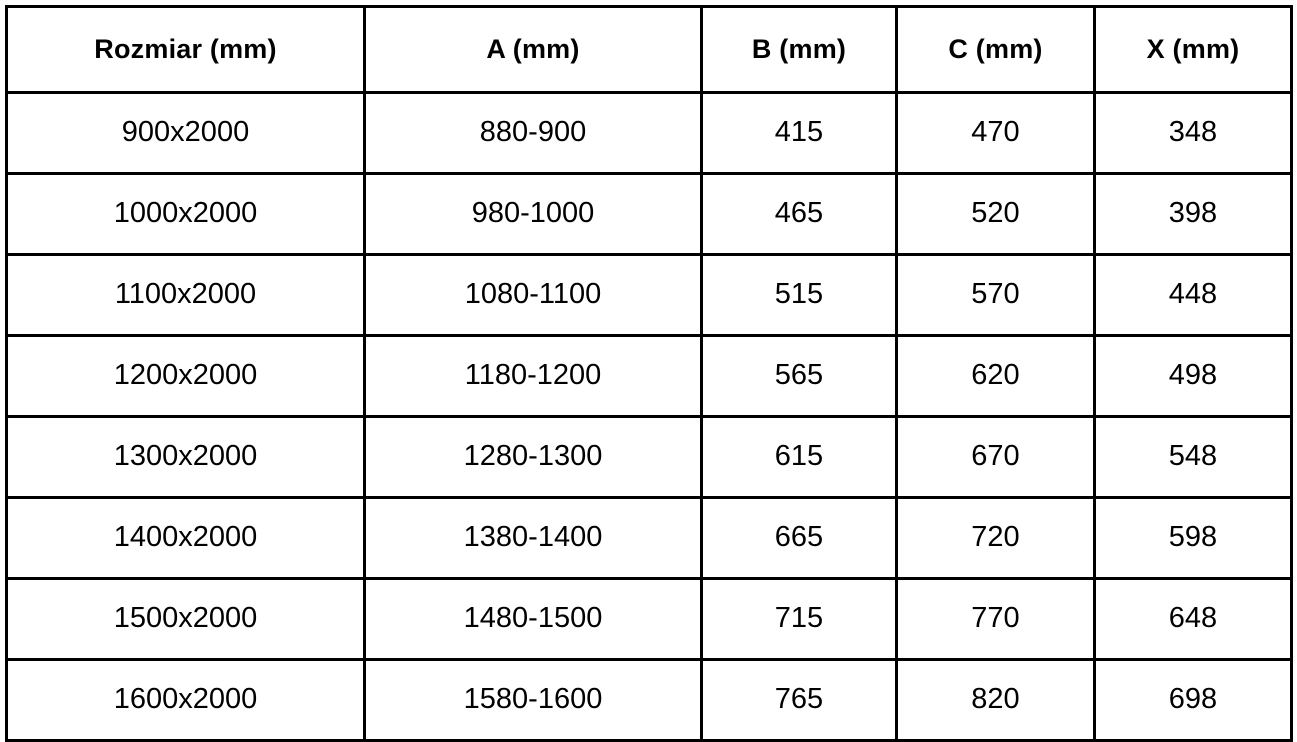  Describe the element at coordinates (799, 538) in the screenshot. I see `cell-b: 665` at that location.